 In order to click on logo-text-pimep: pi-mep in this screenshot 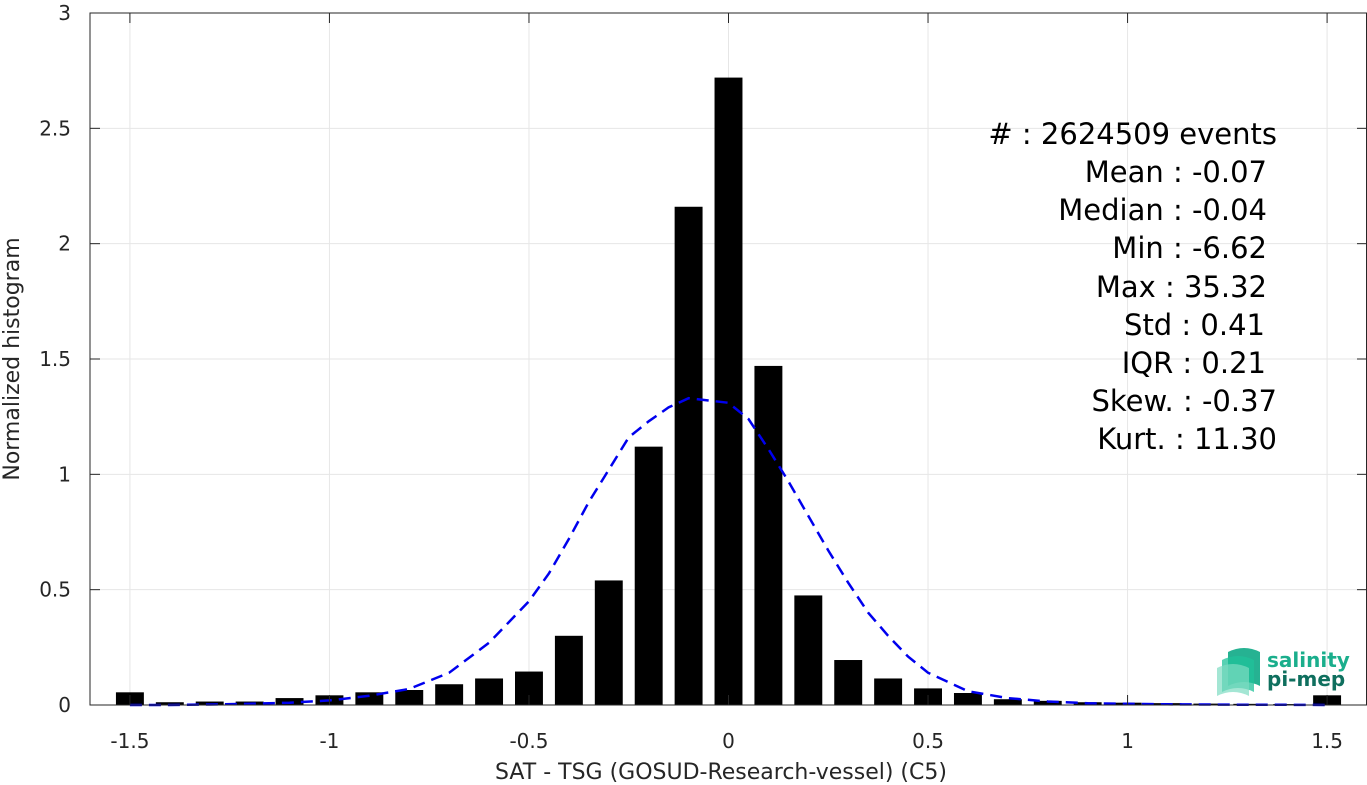, I will do `click(1306, 679)`.